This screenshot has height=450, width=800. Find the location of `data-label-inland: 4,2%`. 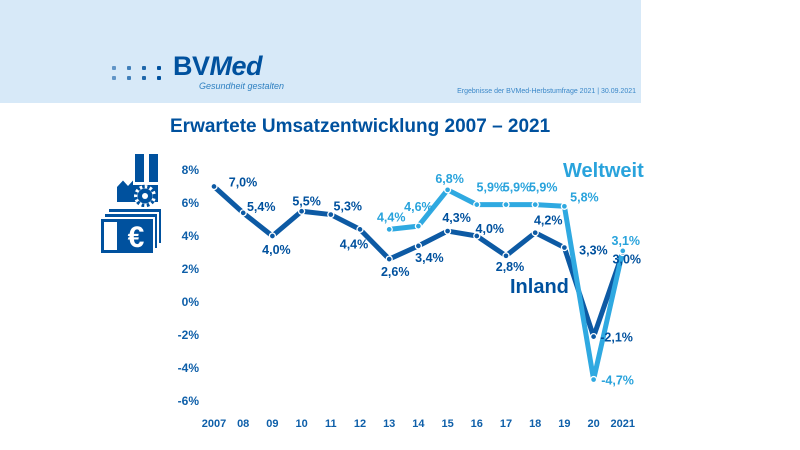

data-label-inland: 4,2% is located at coordinates (548, 221).